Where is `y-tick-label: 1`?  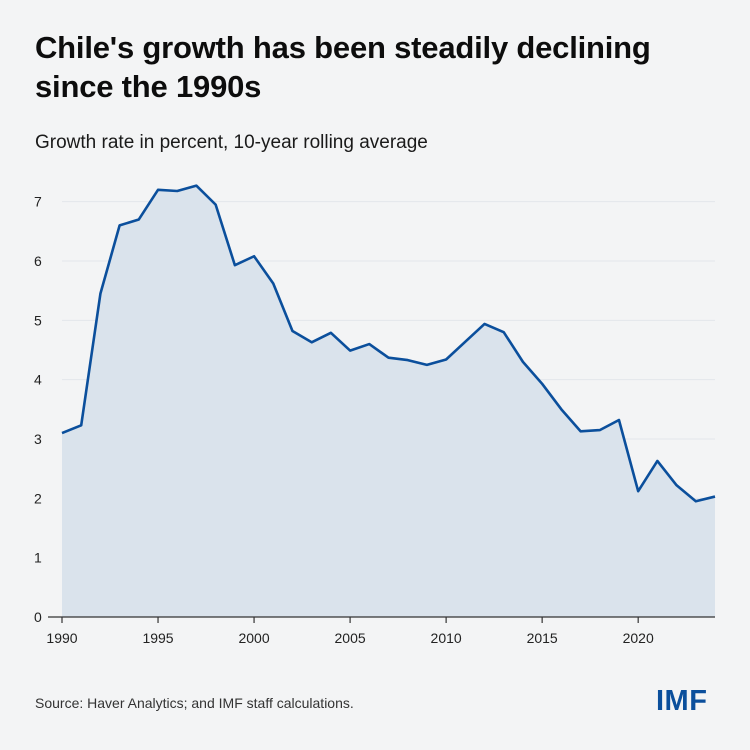 y-tick-label: 1 is located at coordinates (38, 558).